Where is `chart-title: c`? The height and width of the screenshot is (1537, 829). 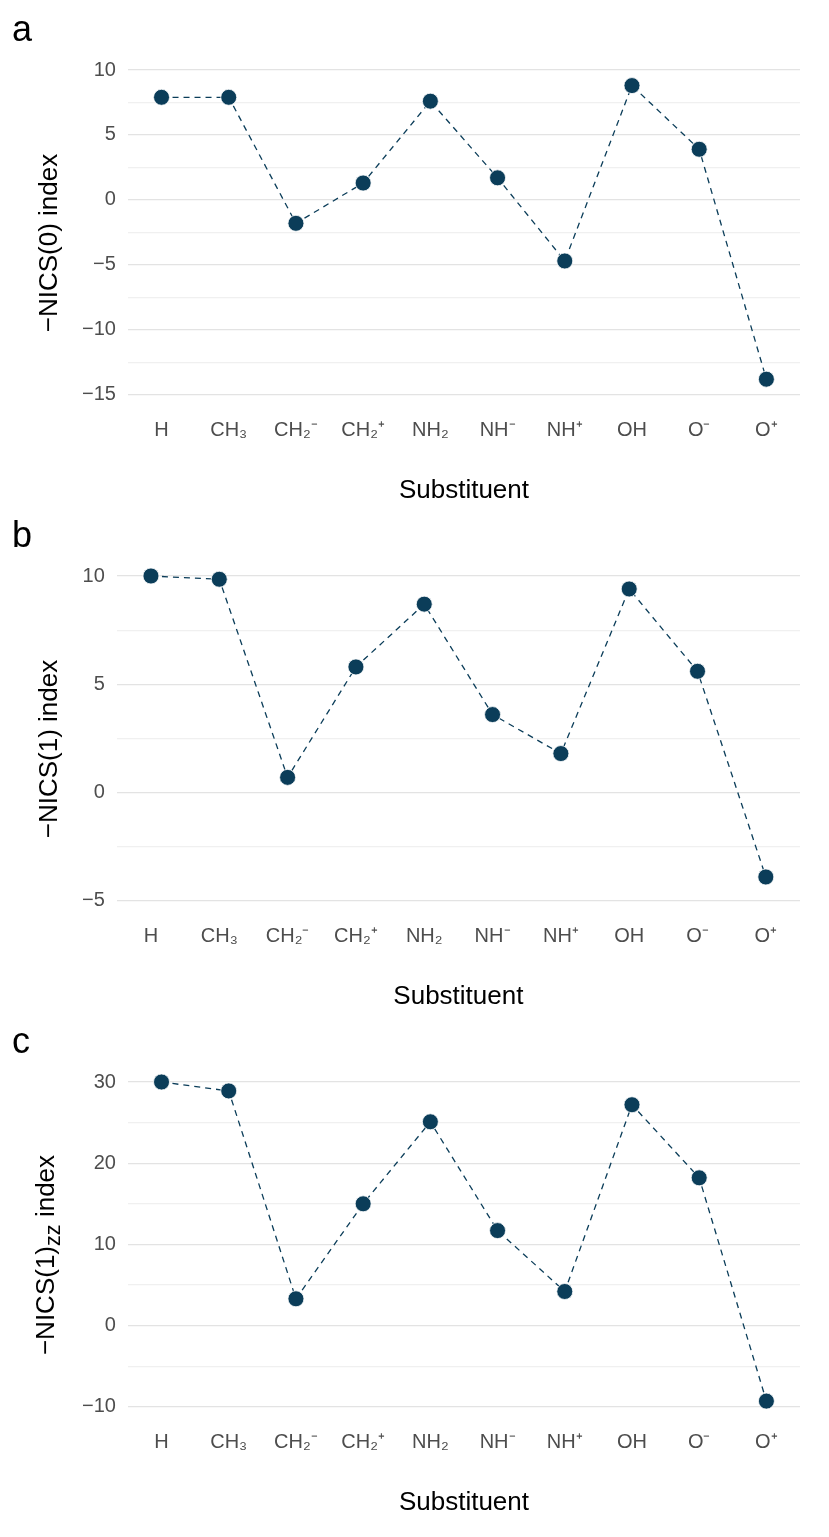
chart-title: c is located at coordinates (21, 1041).